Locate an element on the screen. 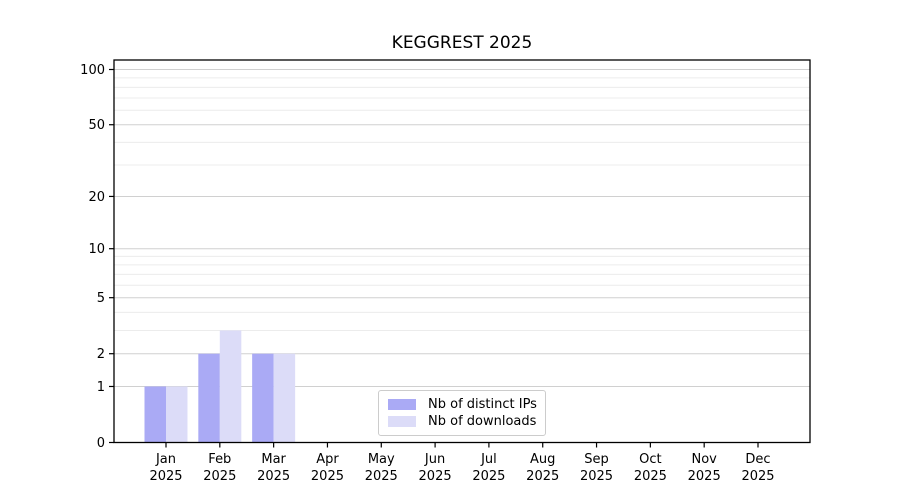 This screenshot has width=900, height=500. legend-item-downloads: Nb of downloads is located at coordinates (462, 422).